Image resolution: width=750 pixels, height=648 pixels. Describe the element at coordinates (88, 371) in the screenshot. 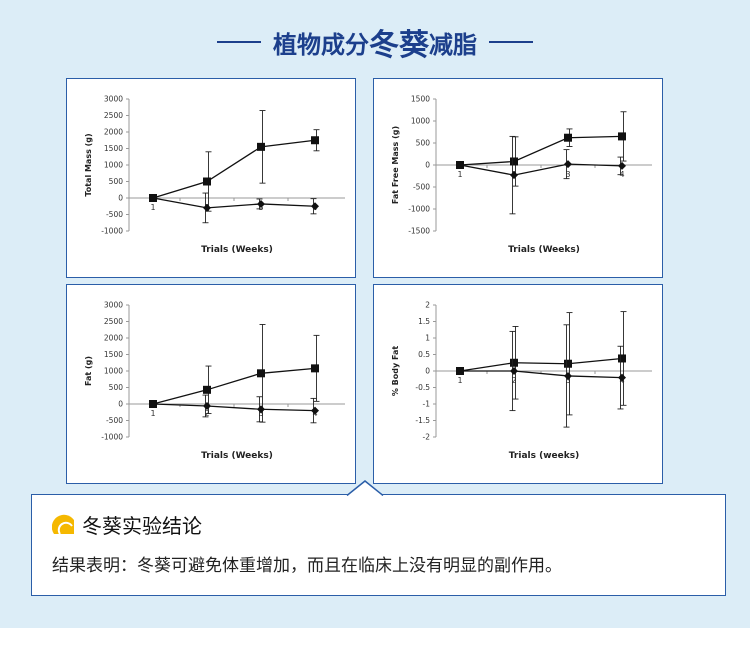

I see `y-axis-label: Fat (g)` at that location.